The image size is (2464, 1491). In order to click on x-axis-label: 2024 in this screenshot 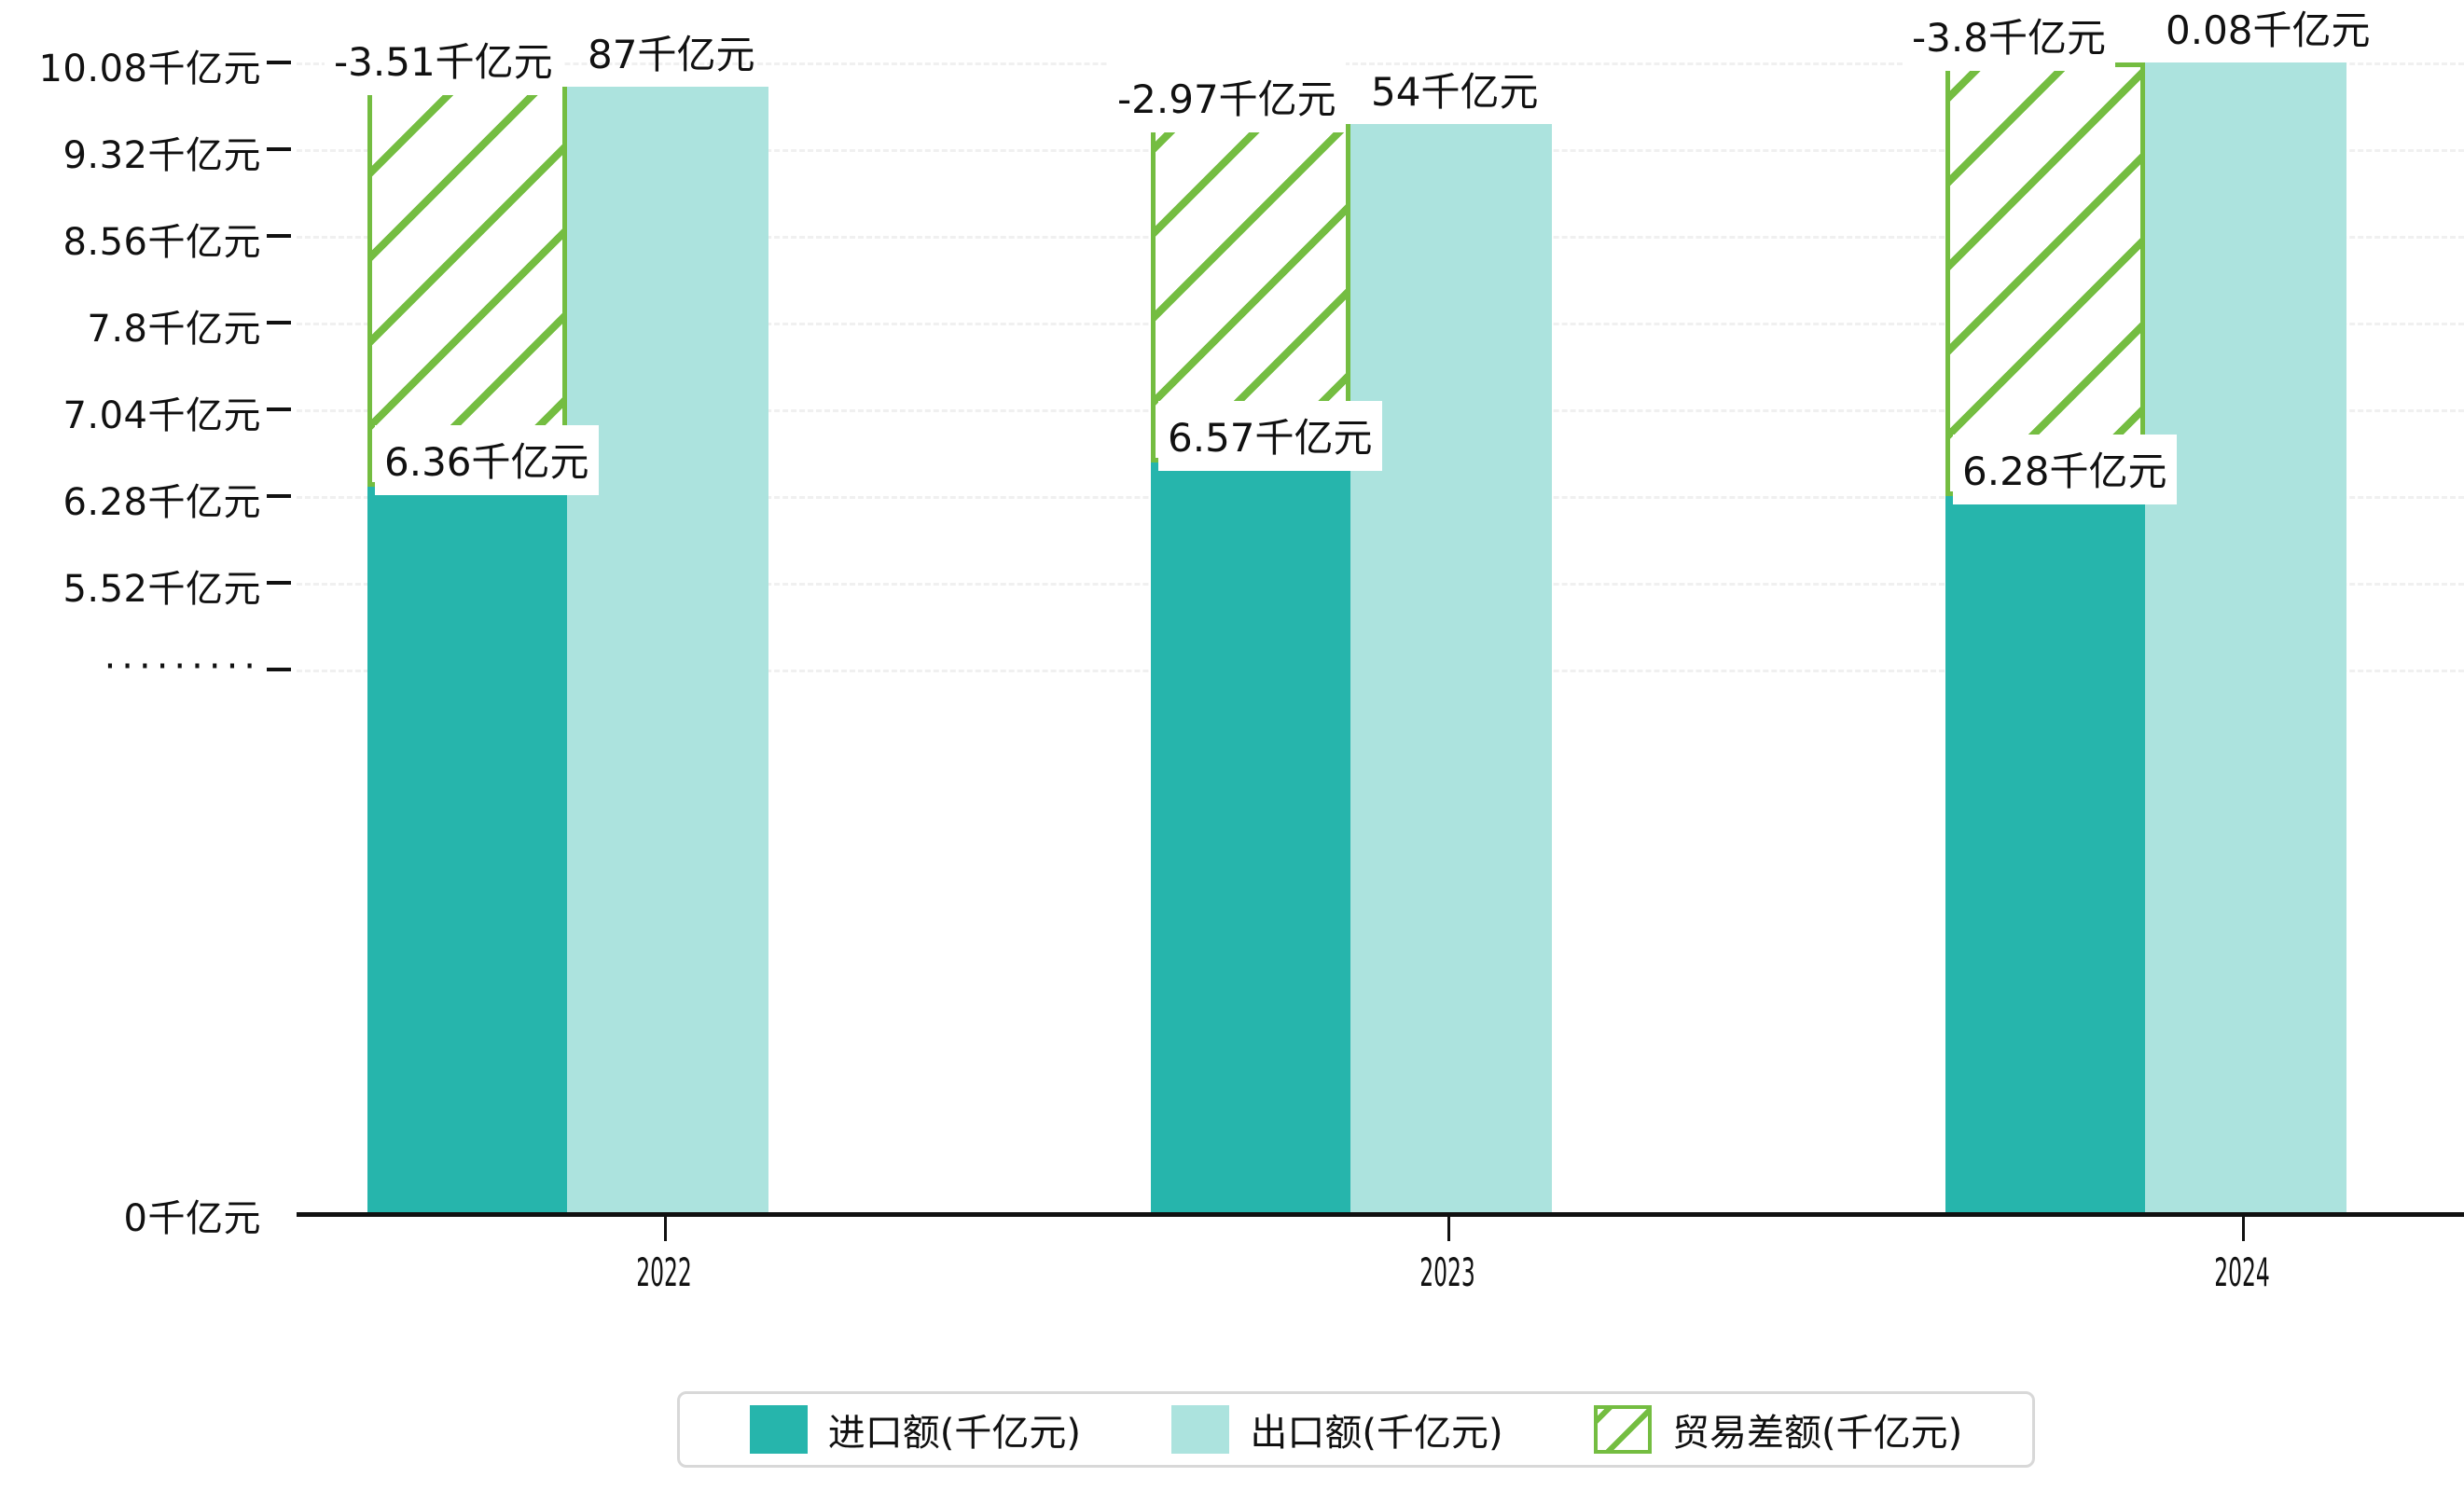, I will do `click(2242, 1272)`.